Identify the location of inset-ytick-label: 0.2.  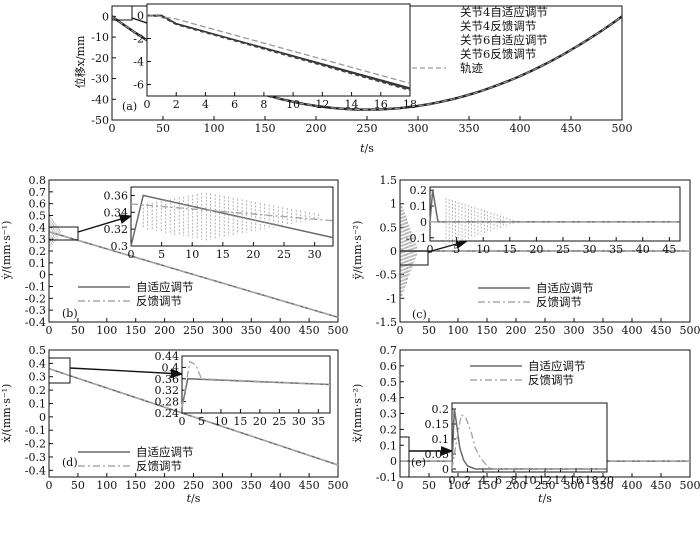
(419, 190).